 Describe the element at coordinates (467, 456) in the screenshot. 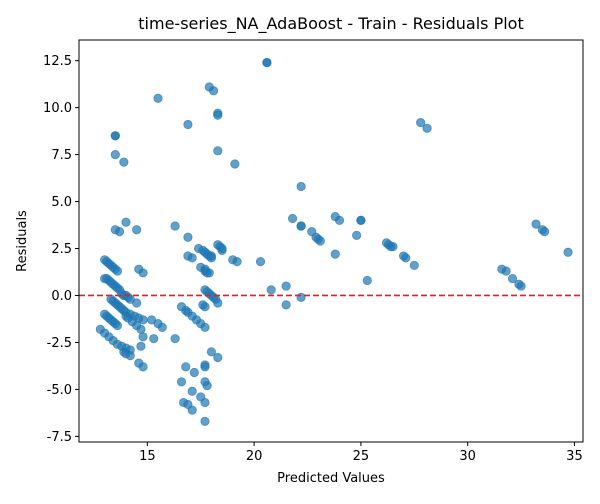

I see `x-tick-label: 30` at that location.